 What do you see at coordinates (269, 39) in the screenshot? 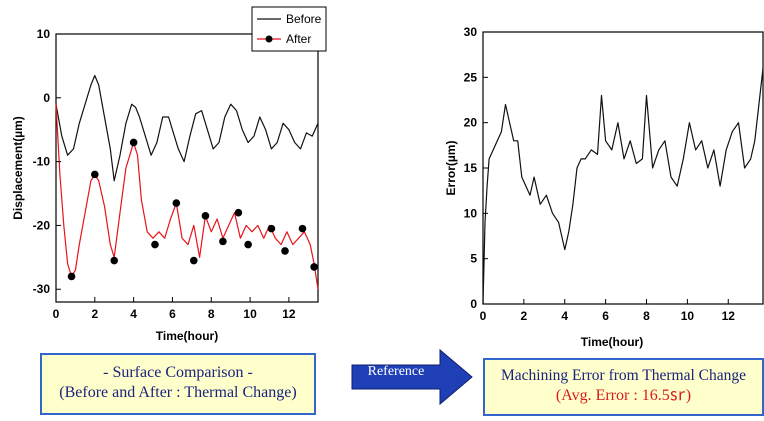
I see `legend-after-marker` at bounding box center [269, 39].